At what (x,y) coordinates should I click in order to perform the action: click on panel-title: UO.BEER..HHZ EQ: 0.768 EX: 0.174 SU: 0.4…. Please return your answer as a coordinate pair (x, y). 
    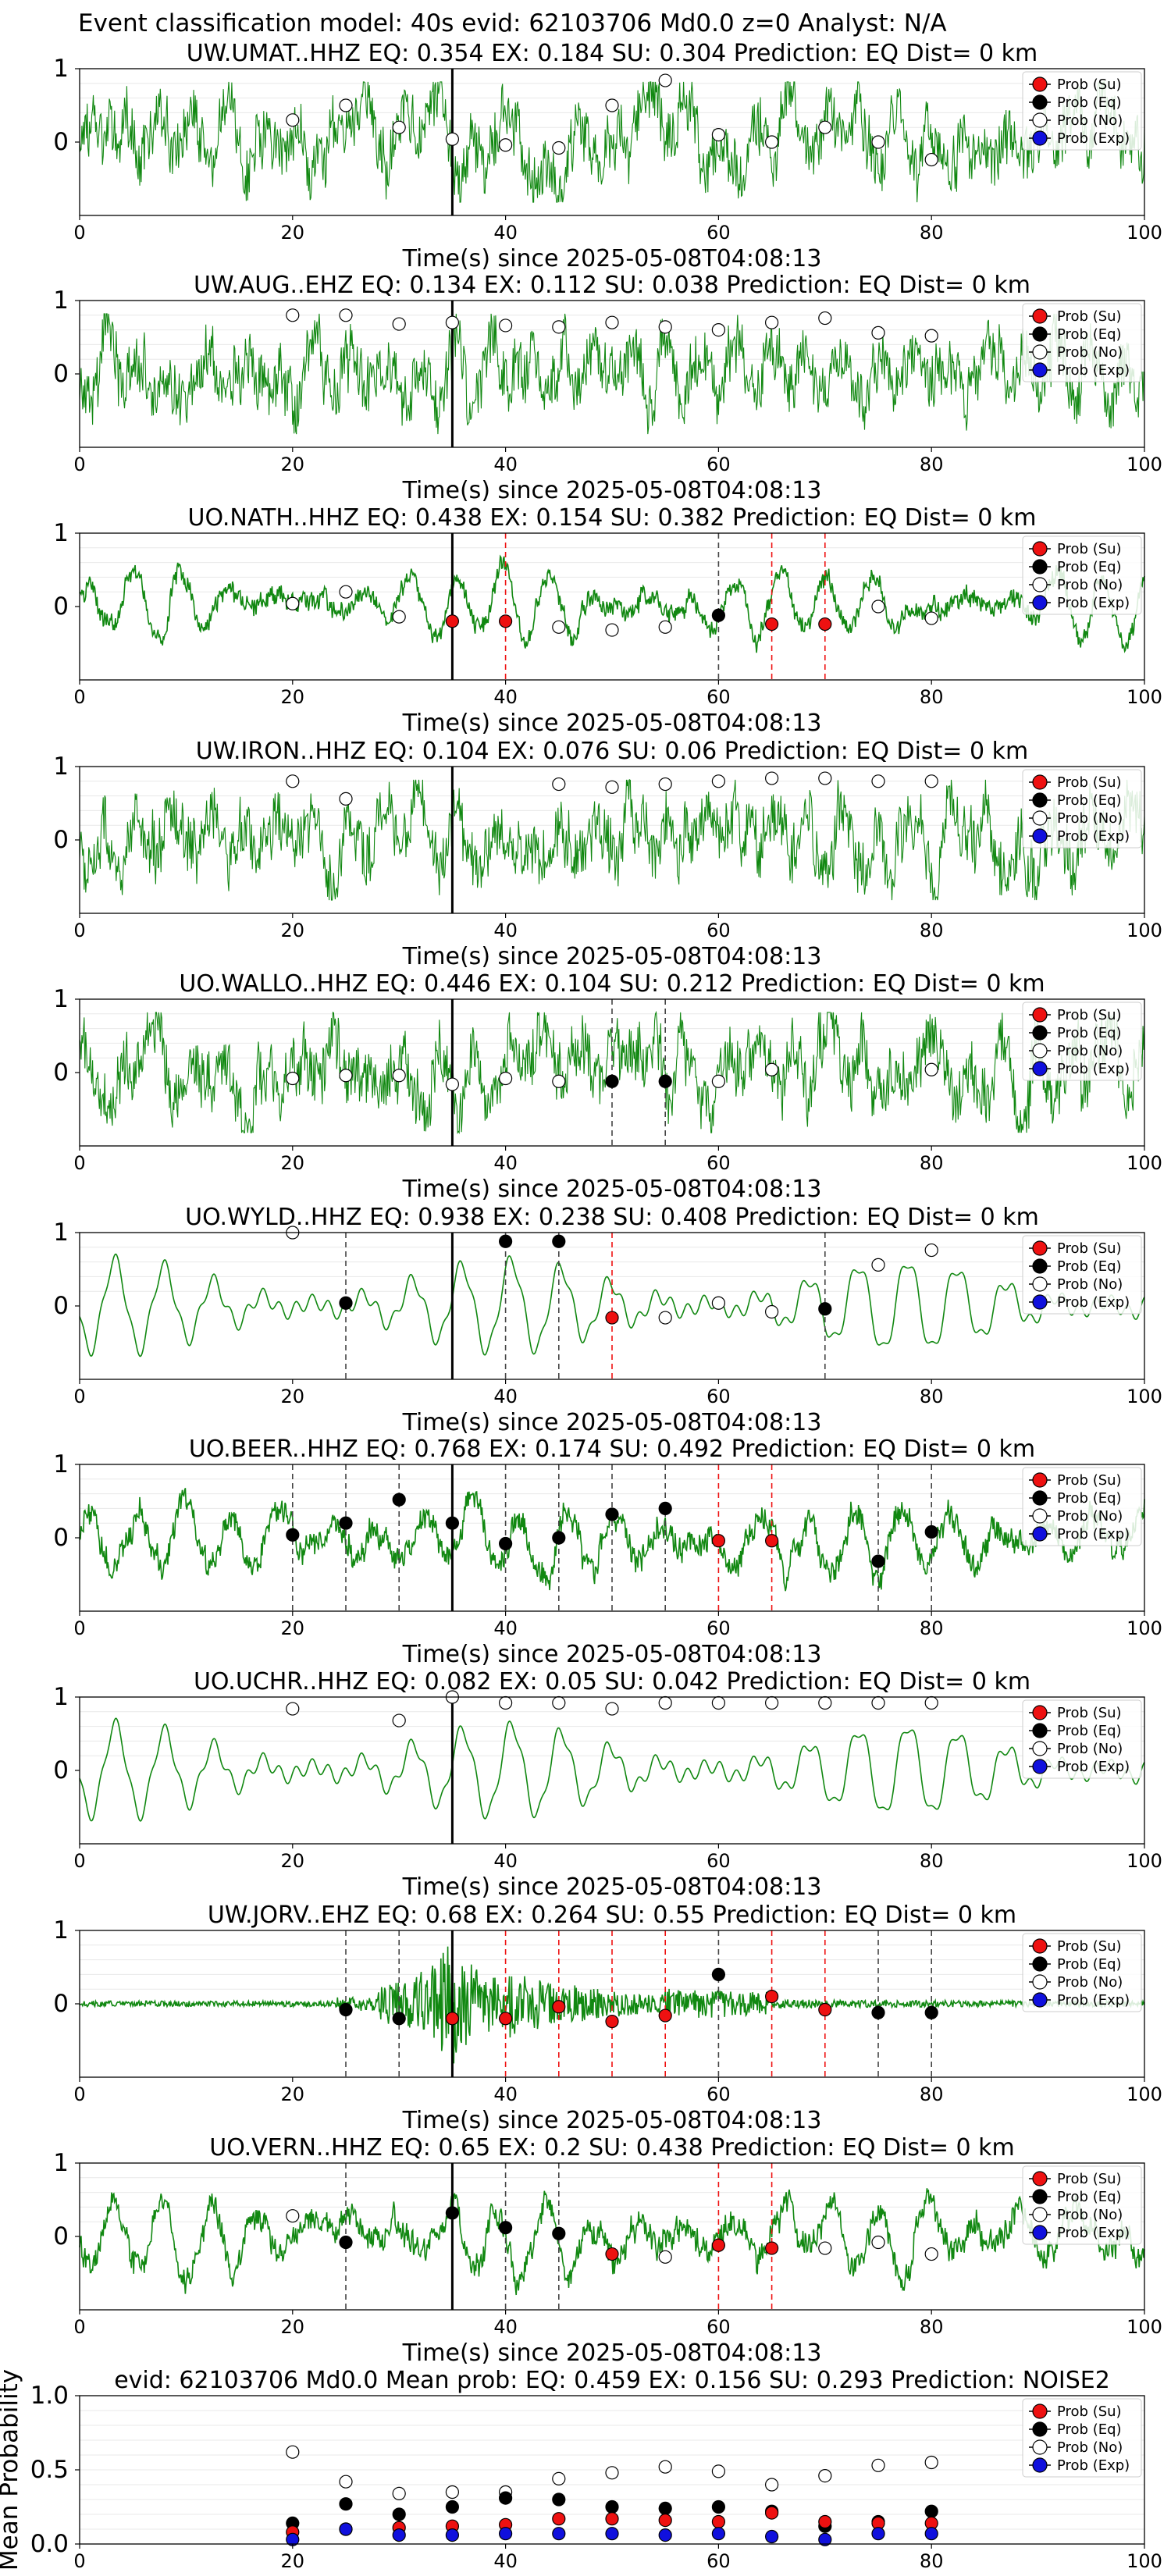
    Looking at the image, I should click on (612, 1449).